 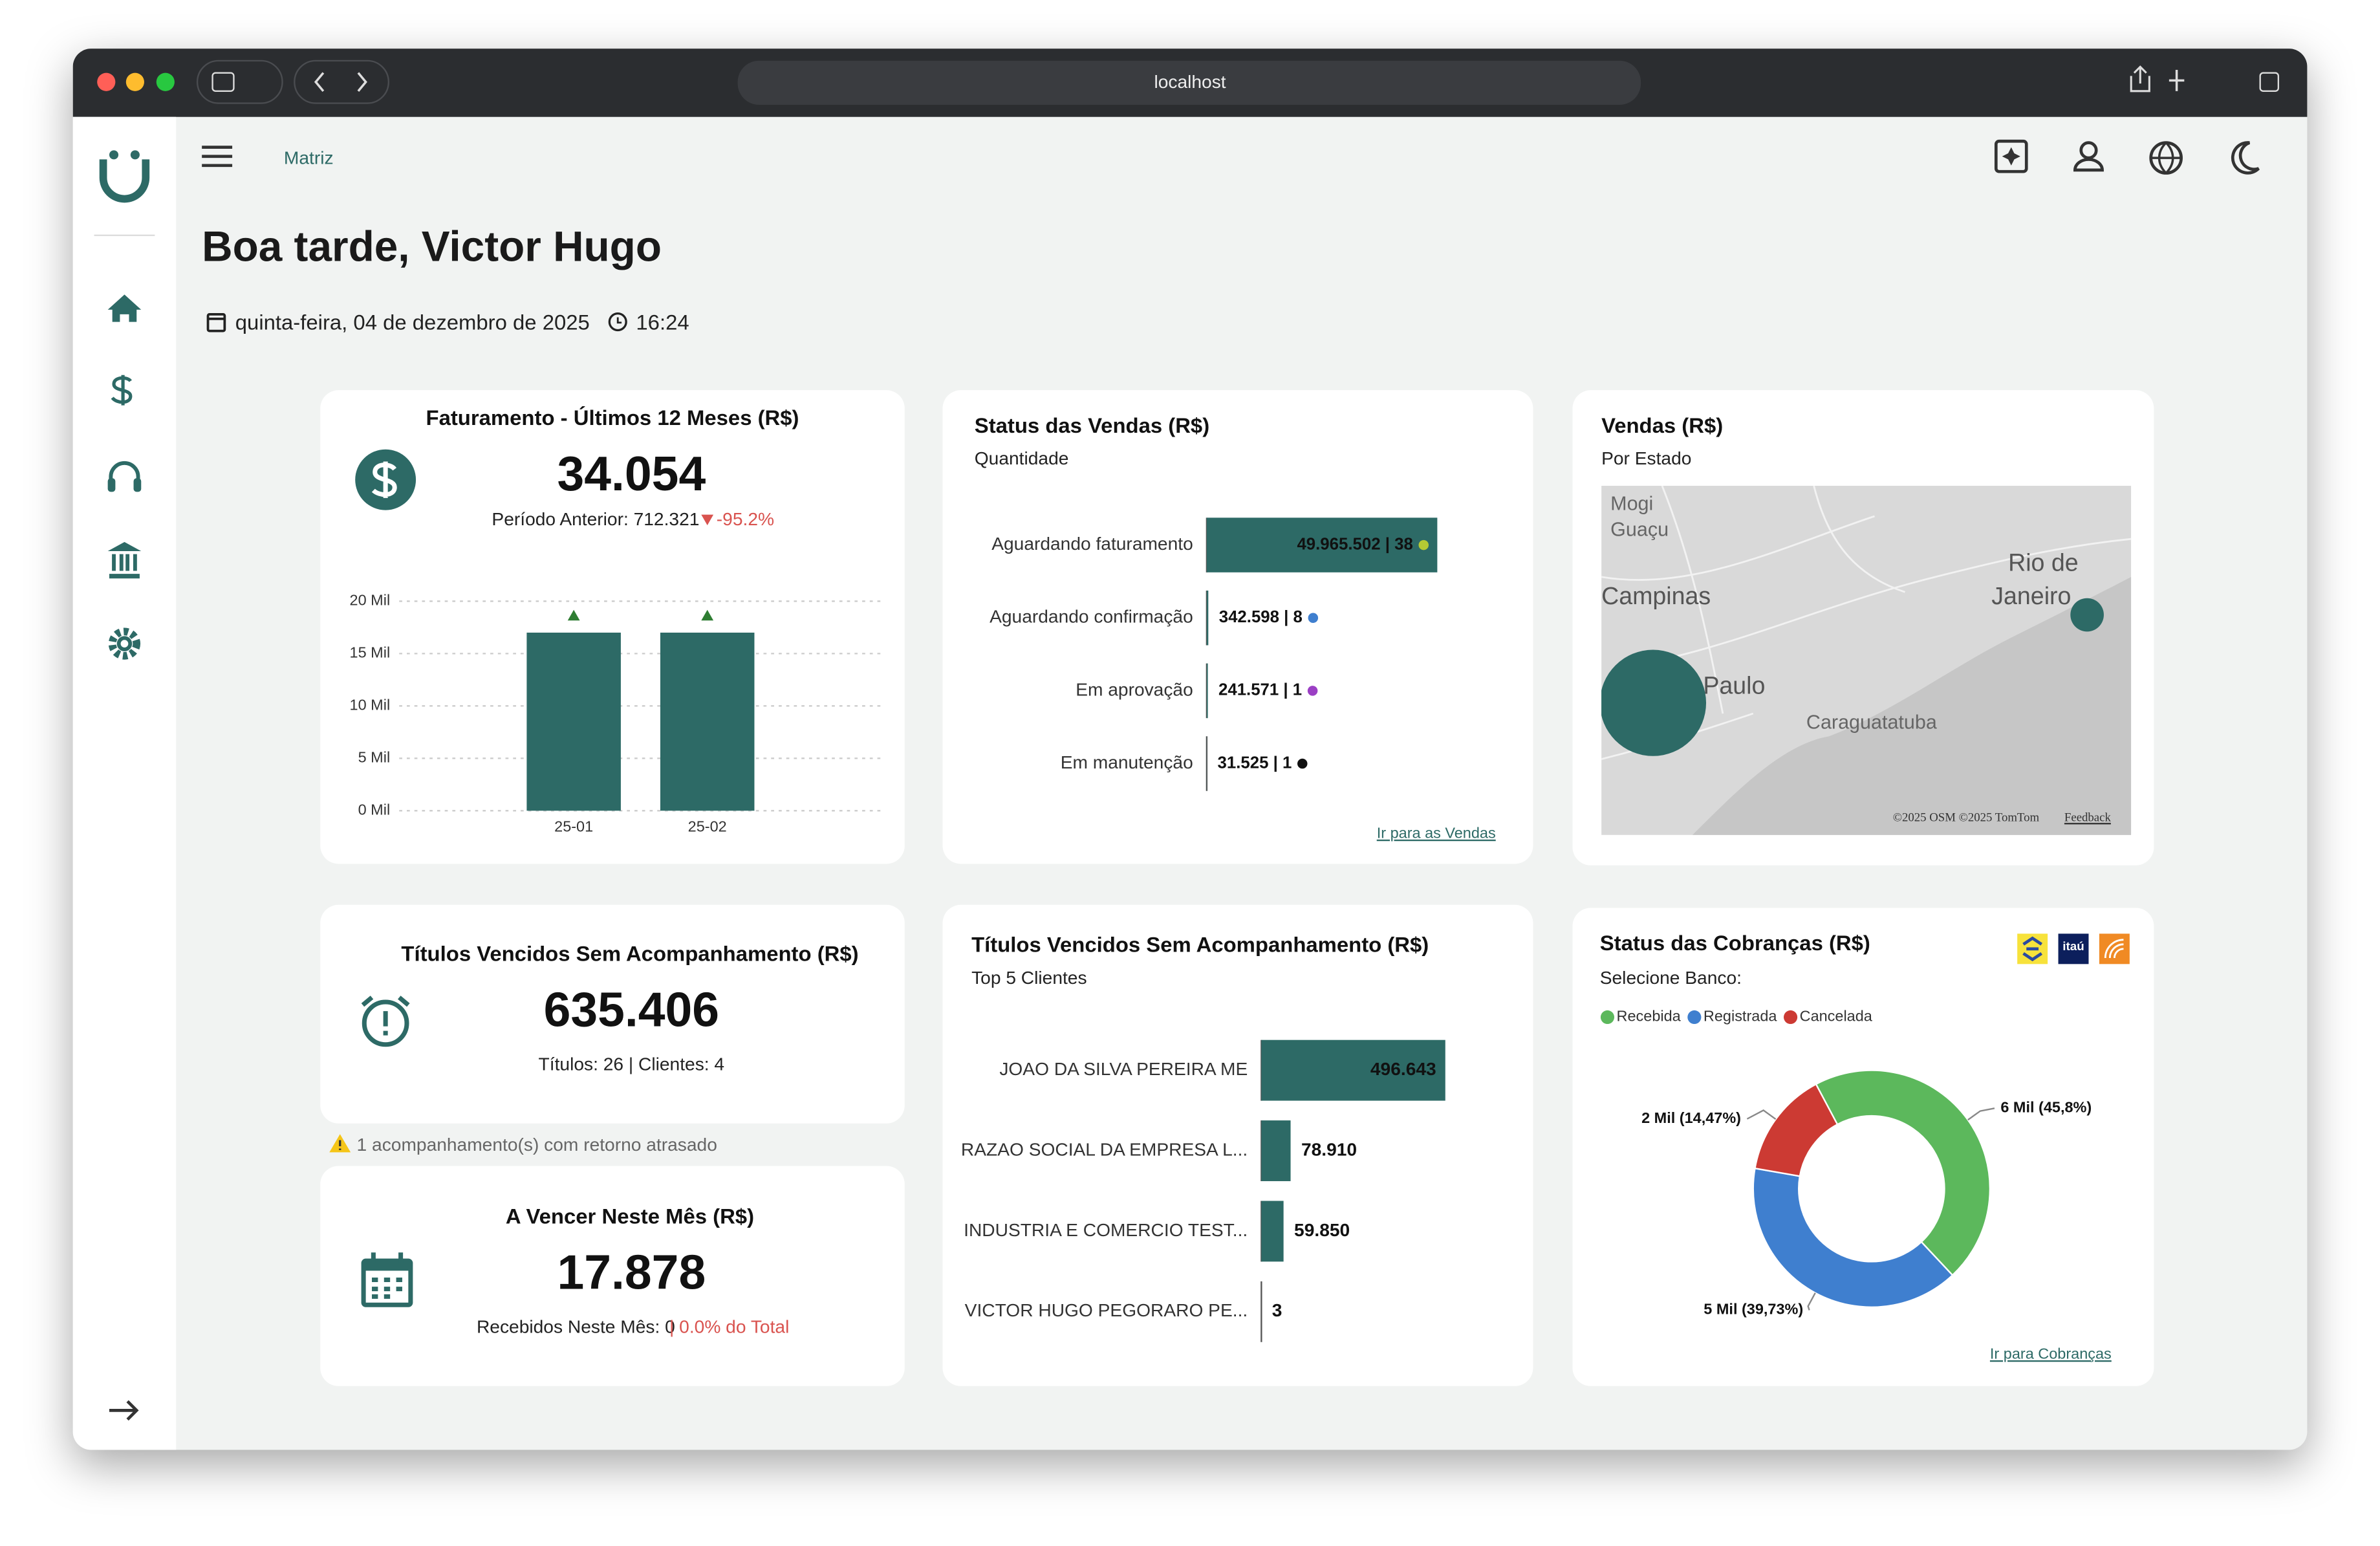 What do you see at coordinates (124, 179) in the screenshot?
I see `logo` at bounding box center [124, 179].